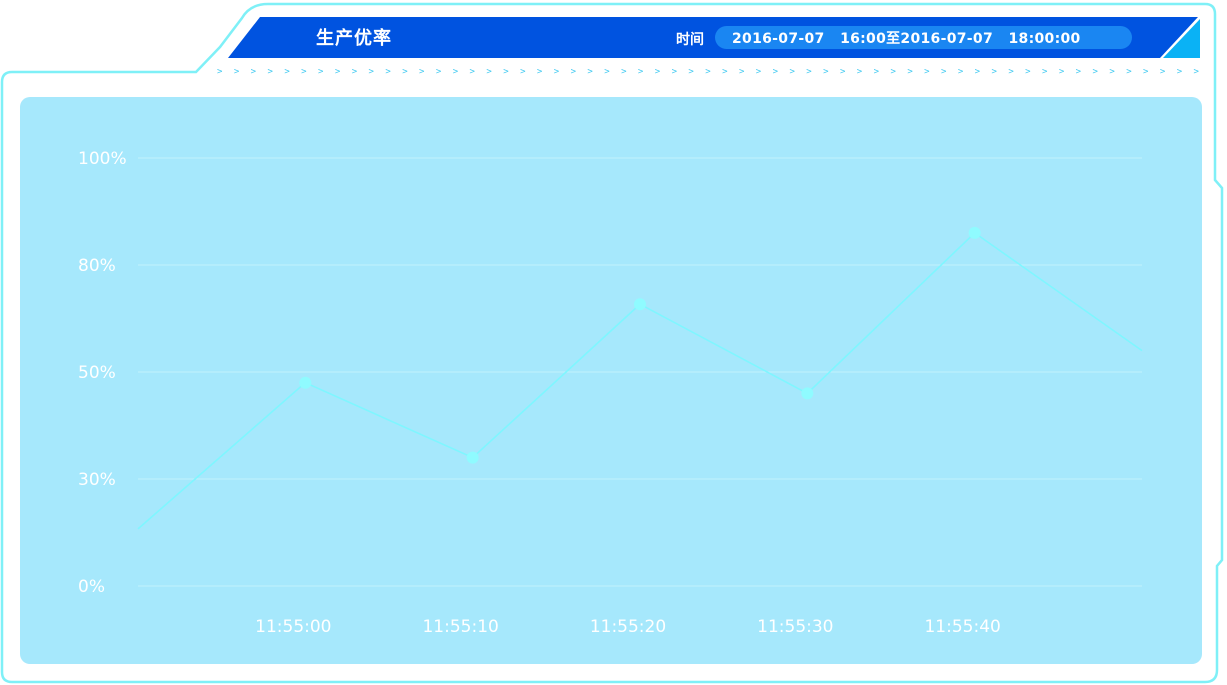 This screenshot has height=685, width=1227. I want to click on y-tick-label: 100%, so click(102, 159).